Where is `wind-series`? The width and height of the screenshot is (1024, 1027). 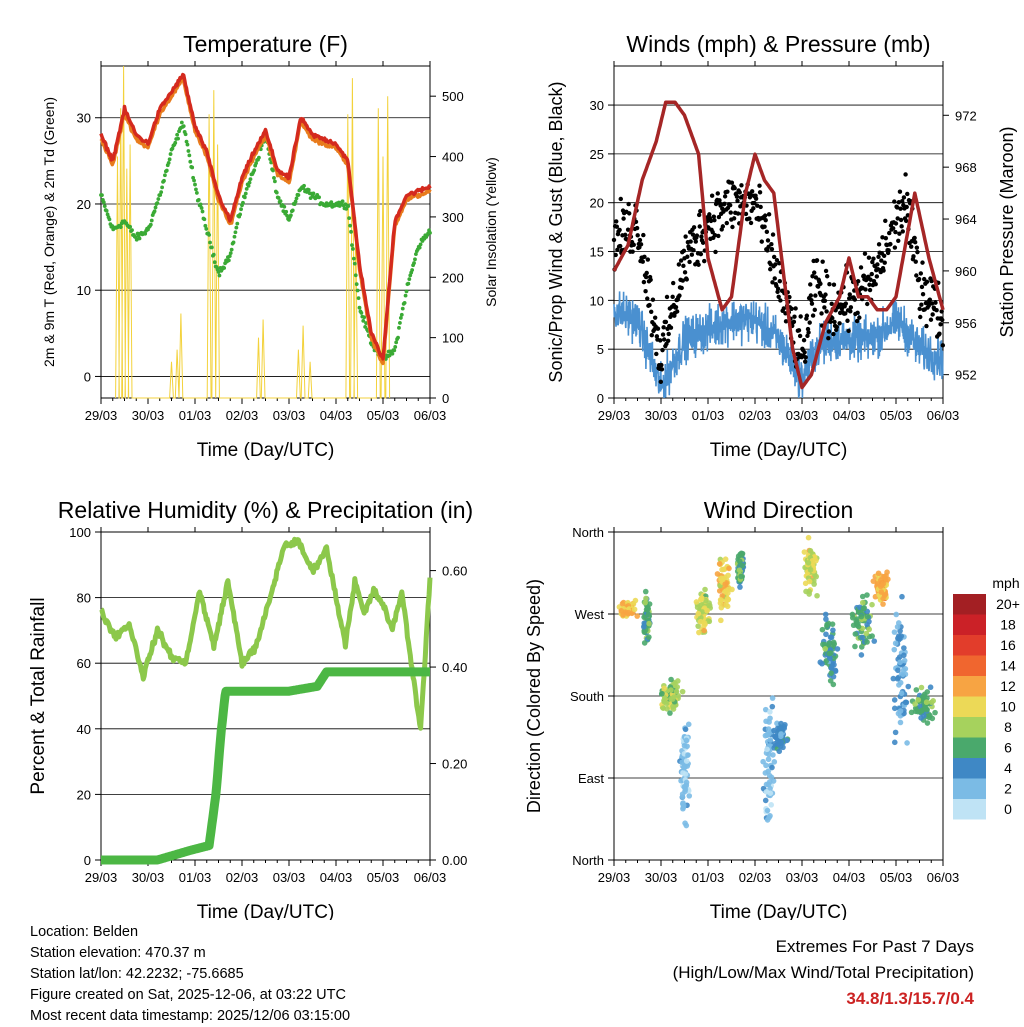
wind-series is located at coordinates (778, 345).